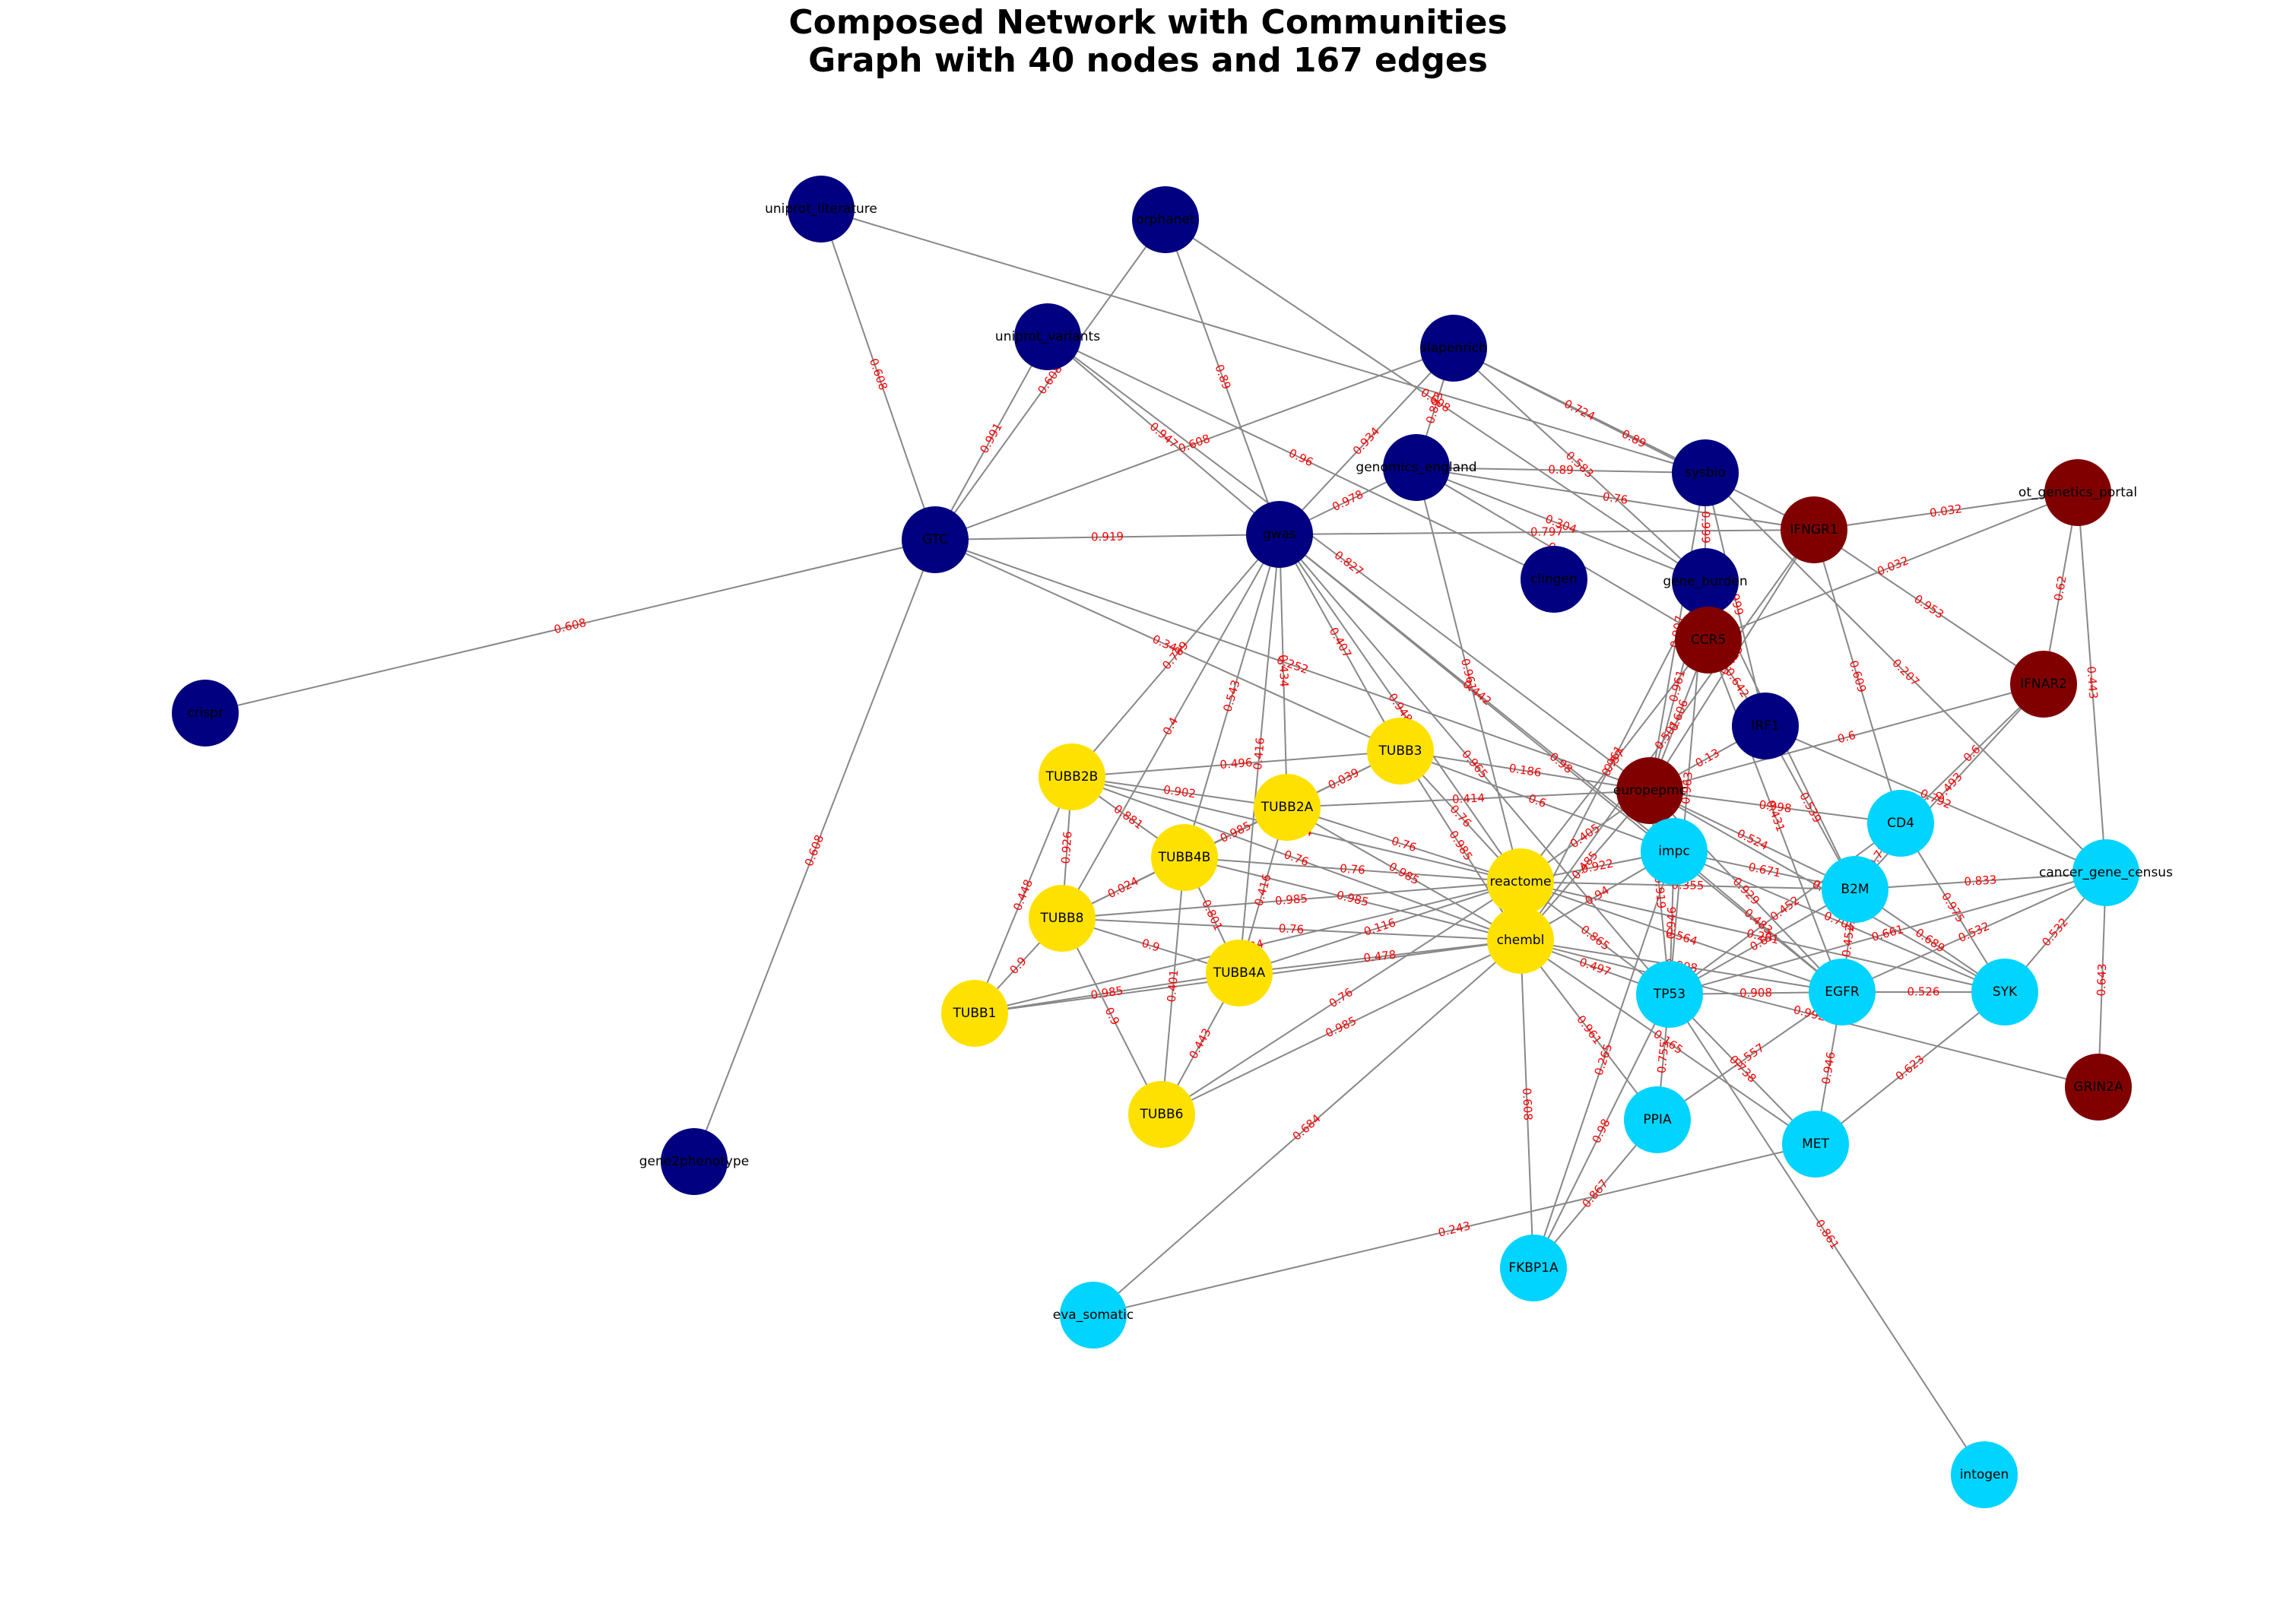 The width and height of the screenshot is (2296, 1604). What do you see at coordinates (1775, 806) in the screenshot?
I see `edge-weight-label: 0.998` at bounding box center [1775, 806].